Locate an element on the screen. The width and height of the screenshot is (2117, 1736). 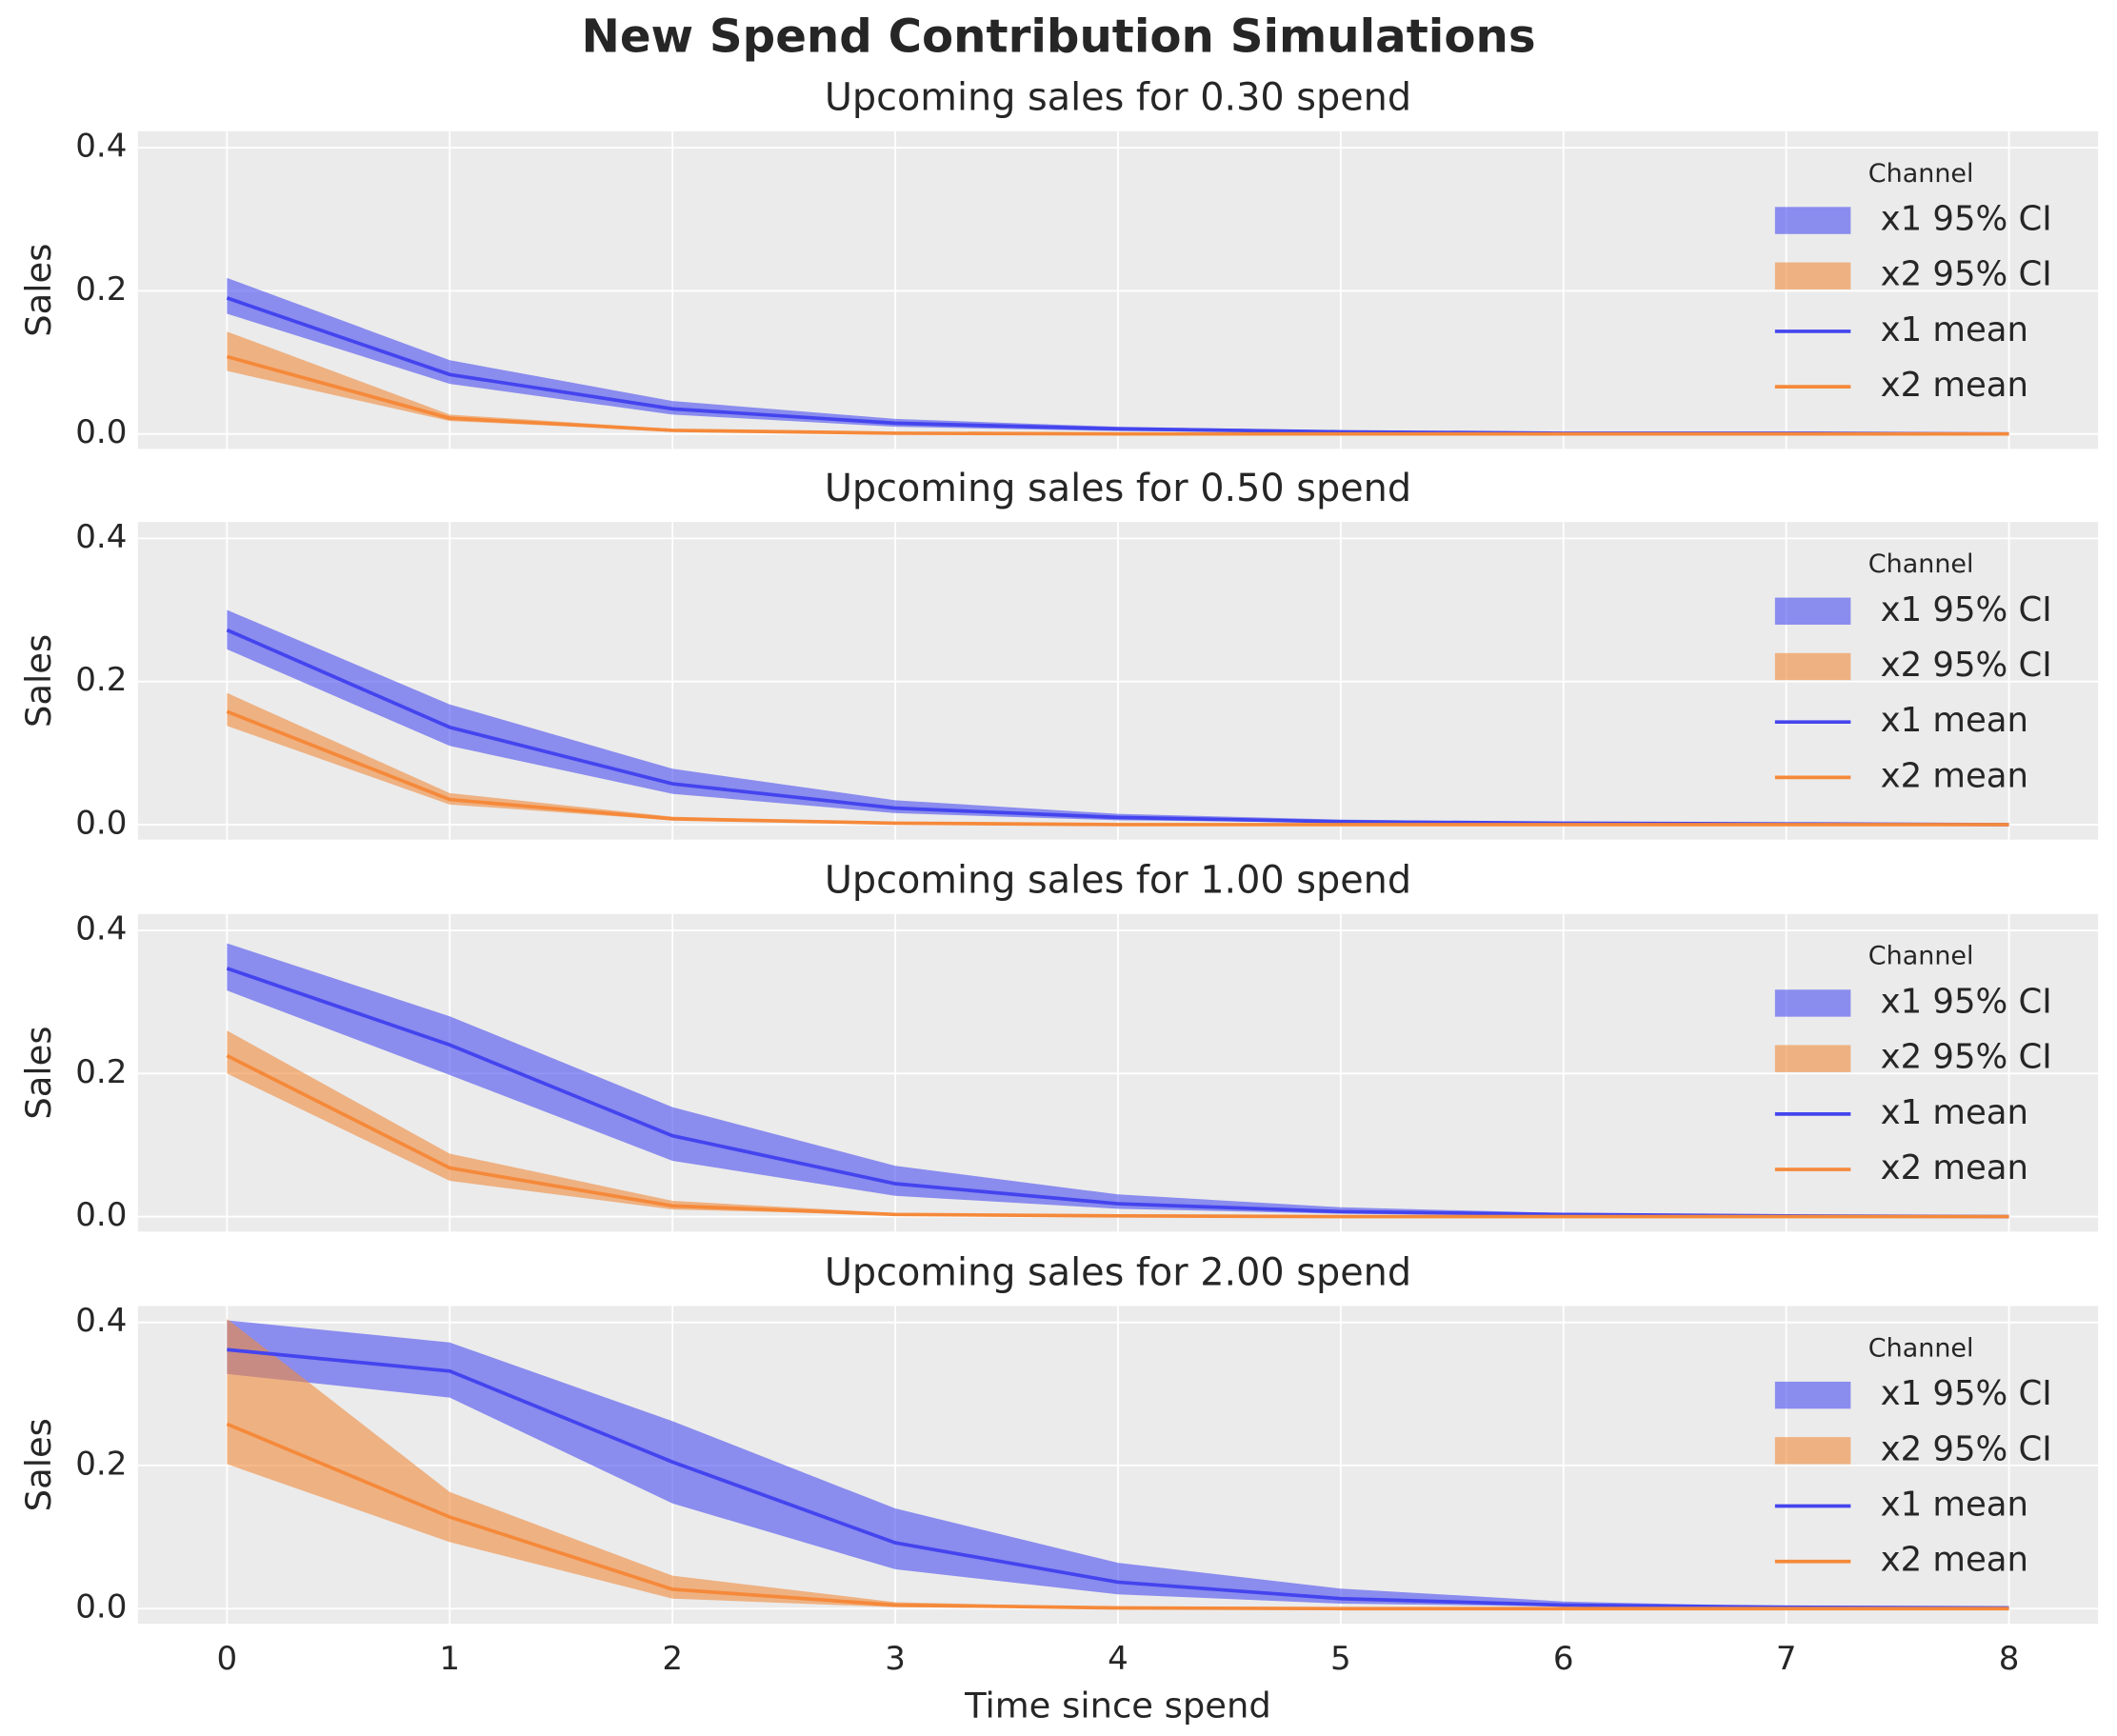
subplot-title: Upcoming sales for 1.00 spend is located at coordinates (1118, 881).